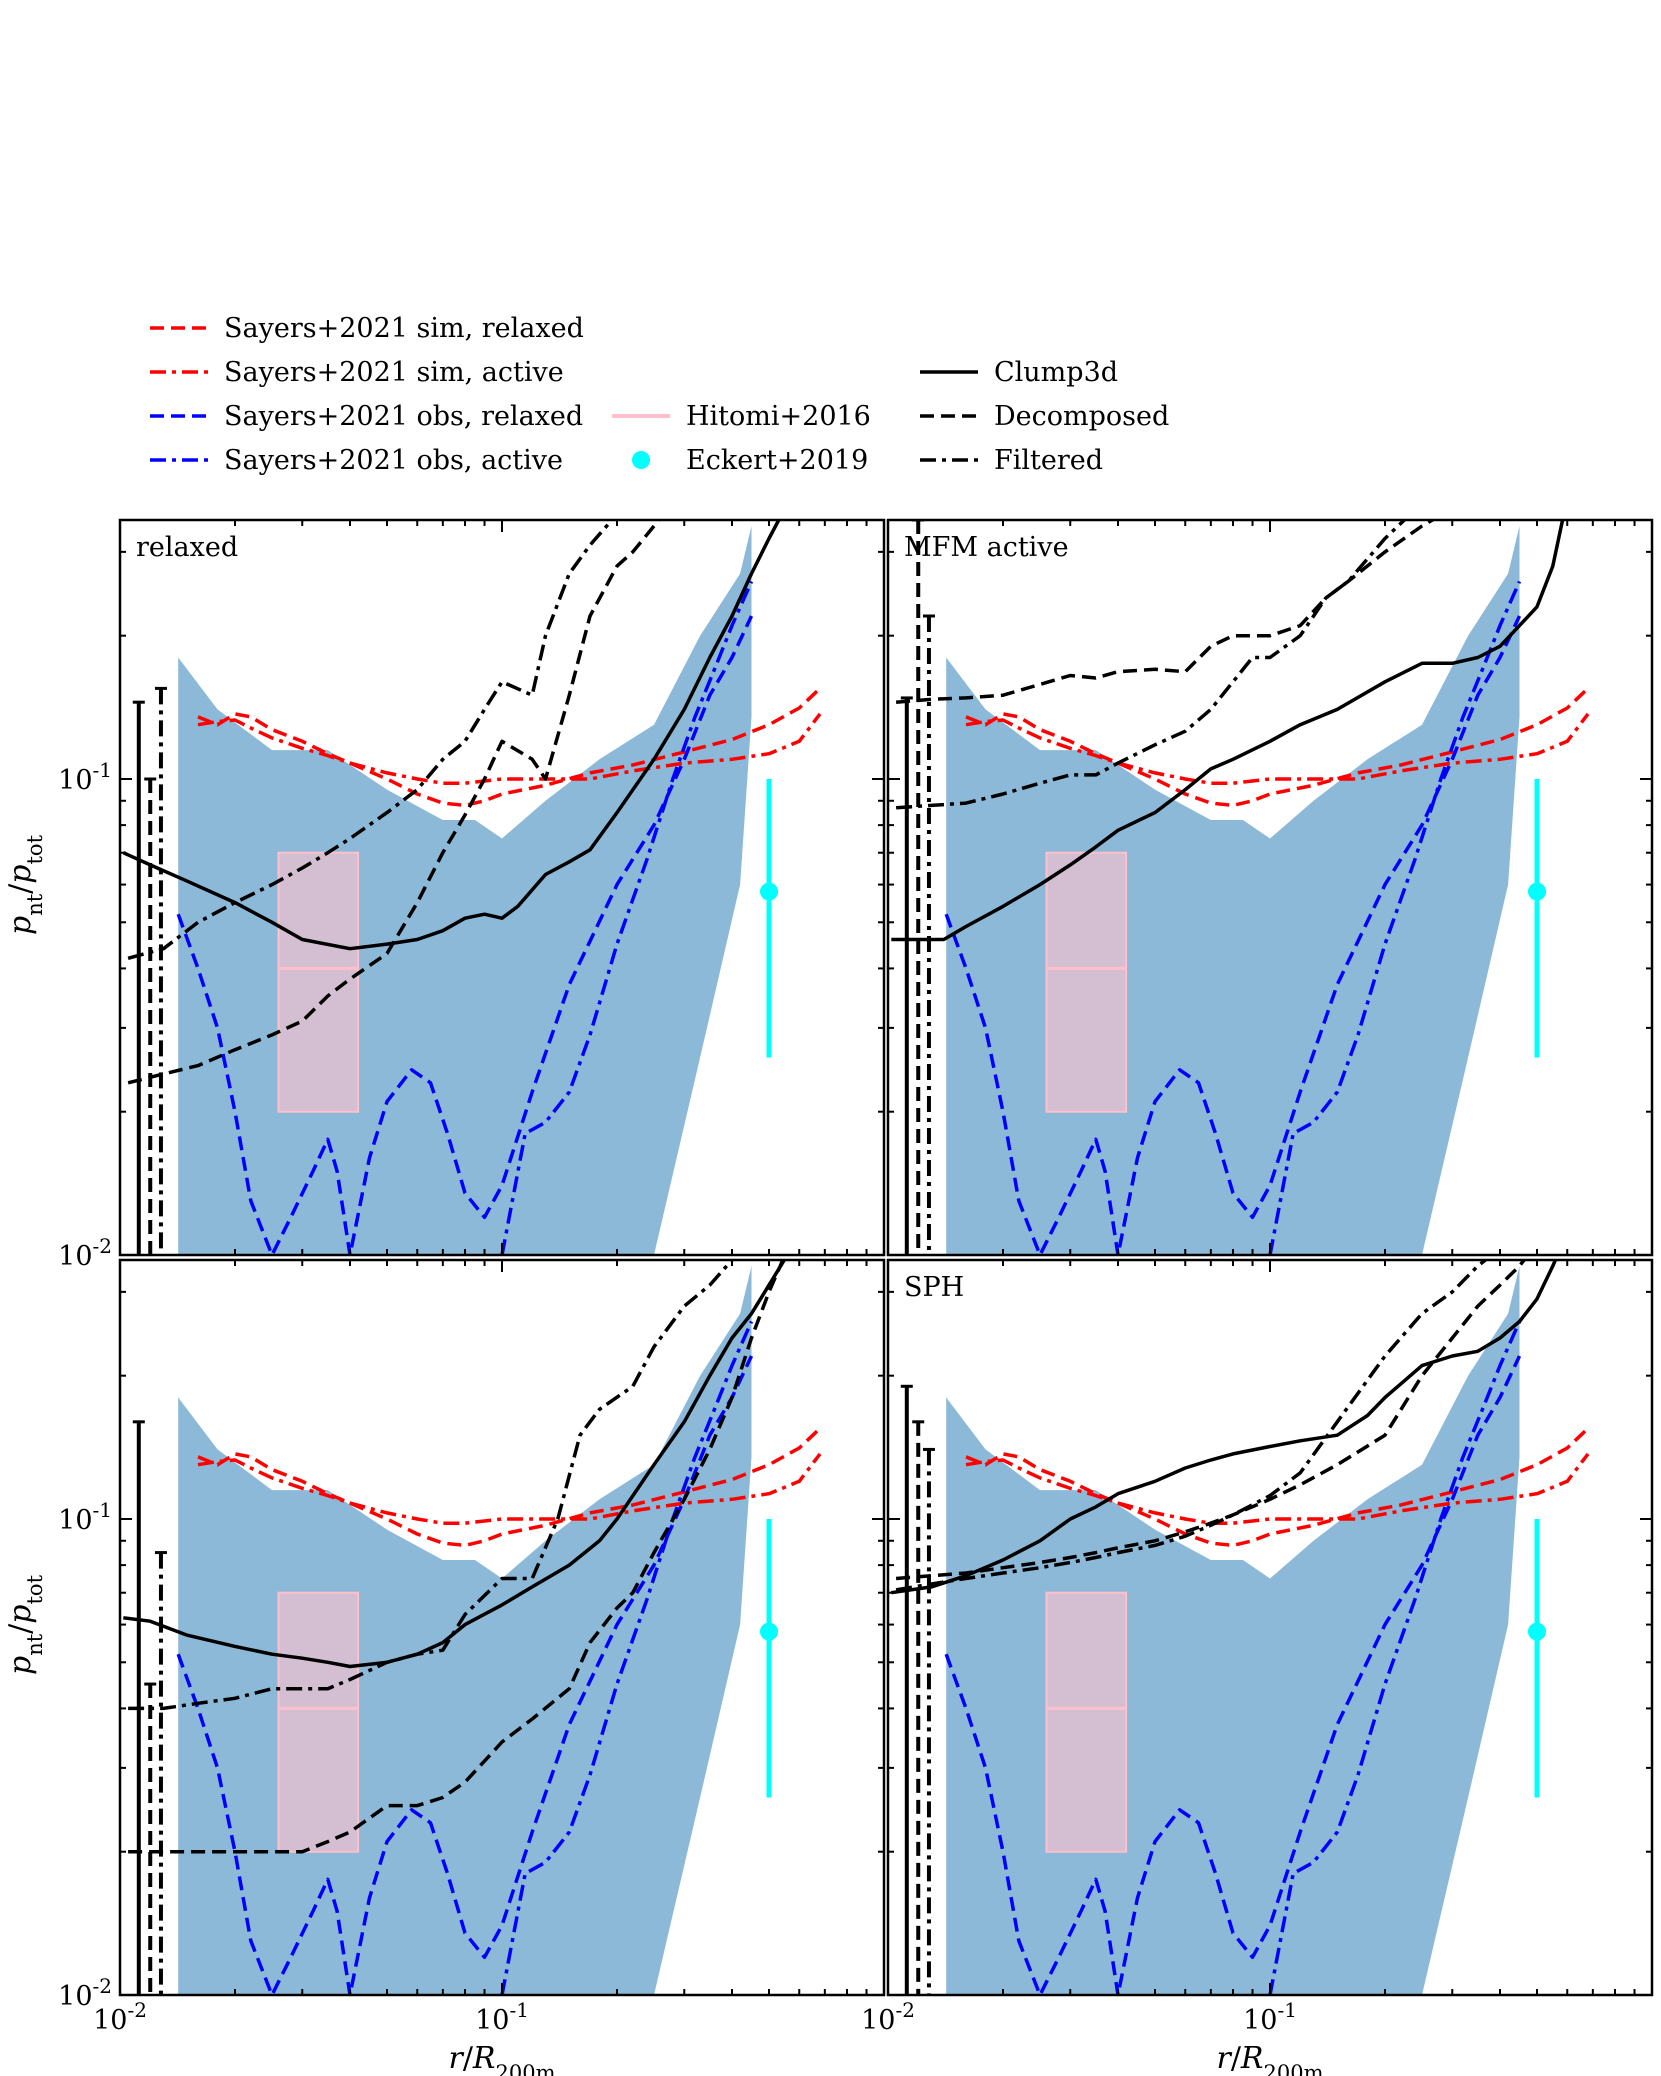 This screenshot has width=1661, height=2076. I want to click on legend-swatch, so click(641, 460).